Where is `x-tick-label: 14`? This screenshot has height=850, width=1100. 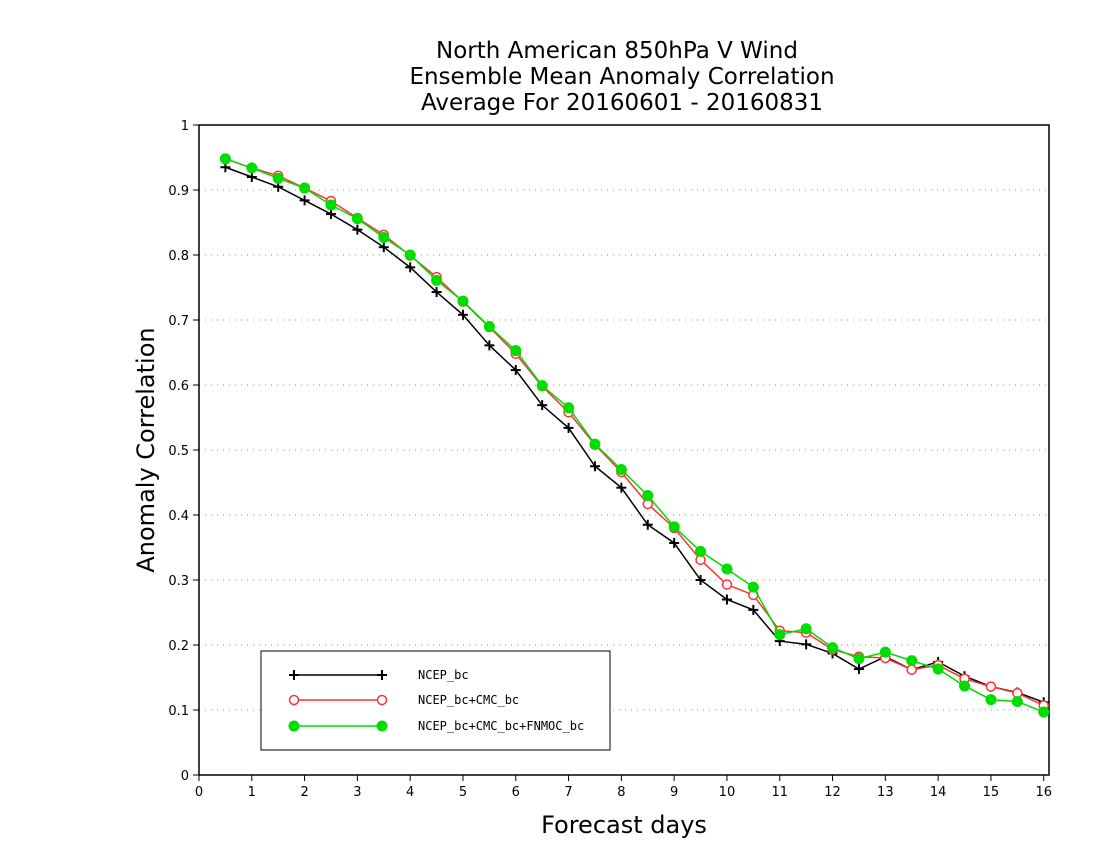 x-tick-label: 14 is located at coordinates (938, 792).